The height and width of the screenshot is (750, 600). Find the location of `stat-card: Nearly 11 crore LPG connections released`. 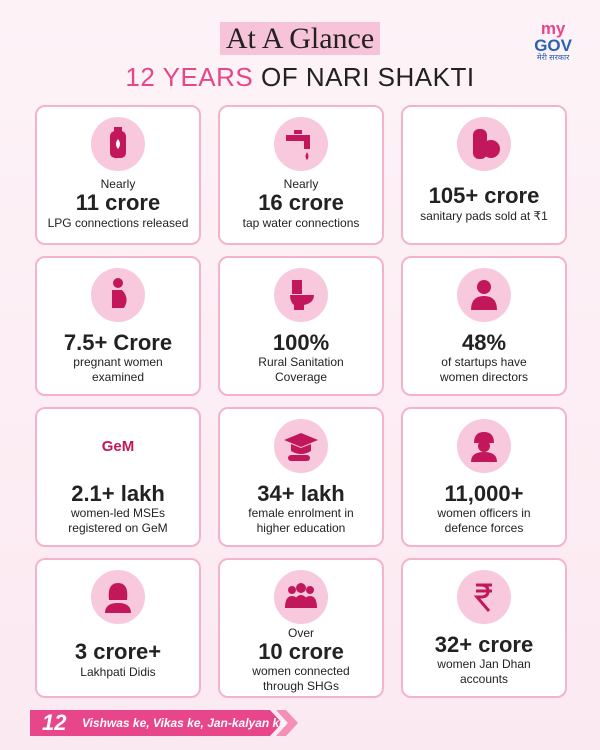

stat-card: Nearly 11 crore LPG connections released is located at coordinates (118, 175).